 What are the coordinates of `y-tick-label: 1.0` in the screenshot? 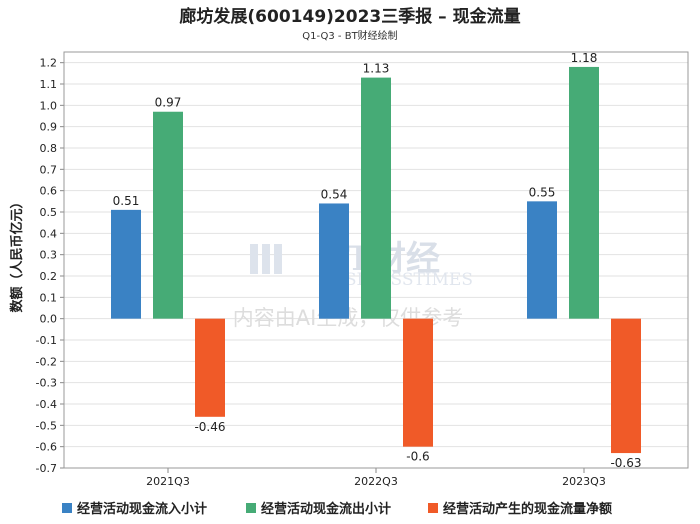 It's located at (49, 105).